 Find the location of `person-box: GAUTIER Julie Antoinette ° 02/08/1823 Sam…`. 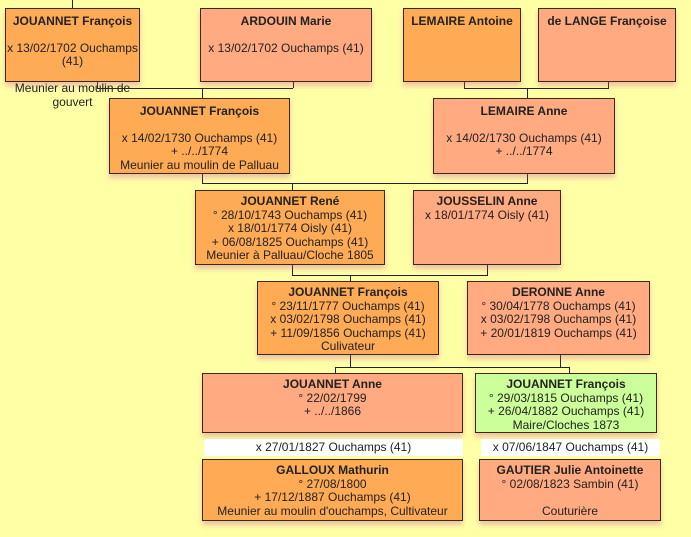

person-box: GAUTIER Julie Antoinette ° 02/08/1823 Sam… is located at coordinates (570, 490).